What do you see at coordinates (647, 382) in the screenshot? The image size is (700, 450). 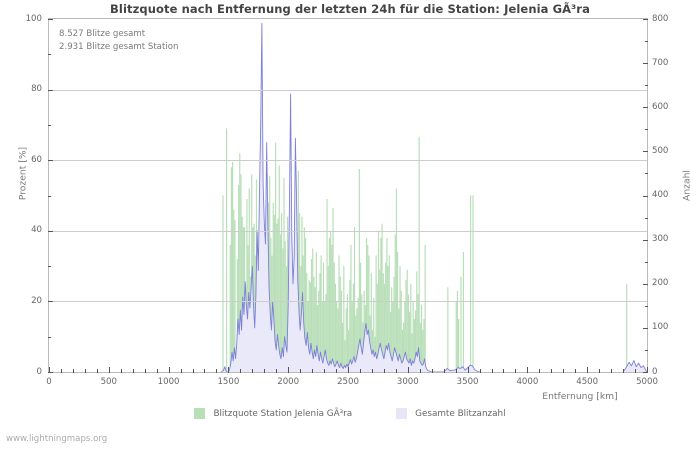 I see `x-axis-tick-label: 5000` at bounding box center [647, 382].